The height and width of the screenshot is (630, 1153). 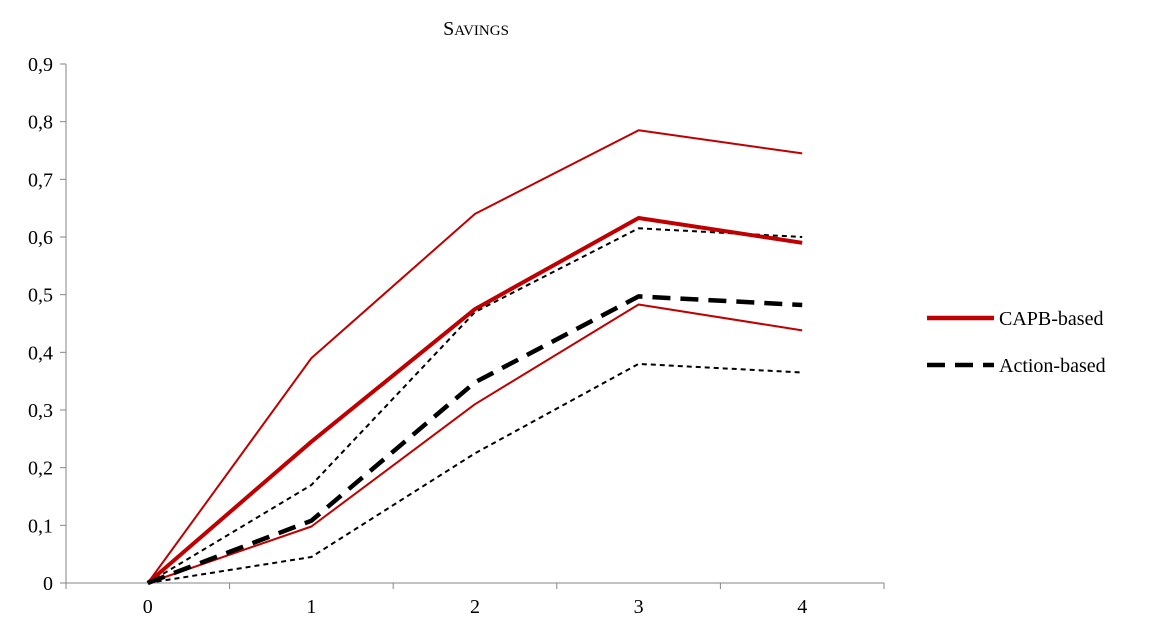 I want to click on y-tick-label: 0,9, so click(x=40, y=65).